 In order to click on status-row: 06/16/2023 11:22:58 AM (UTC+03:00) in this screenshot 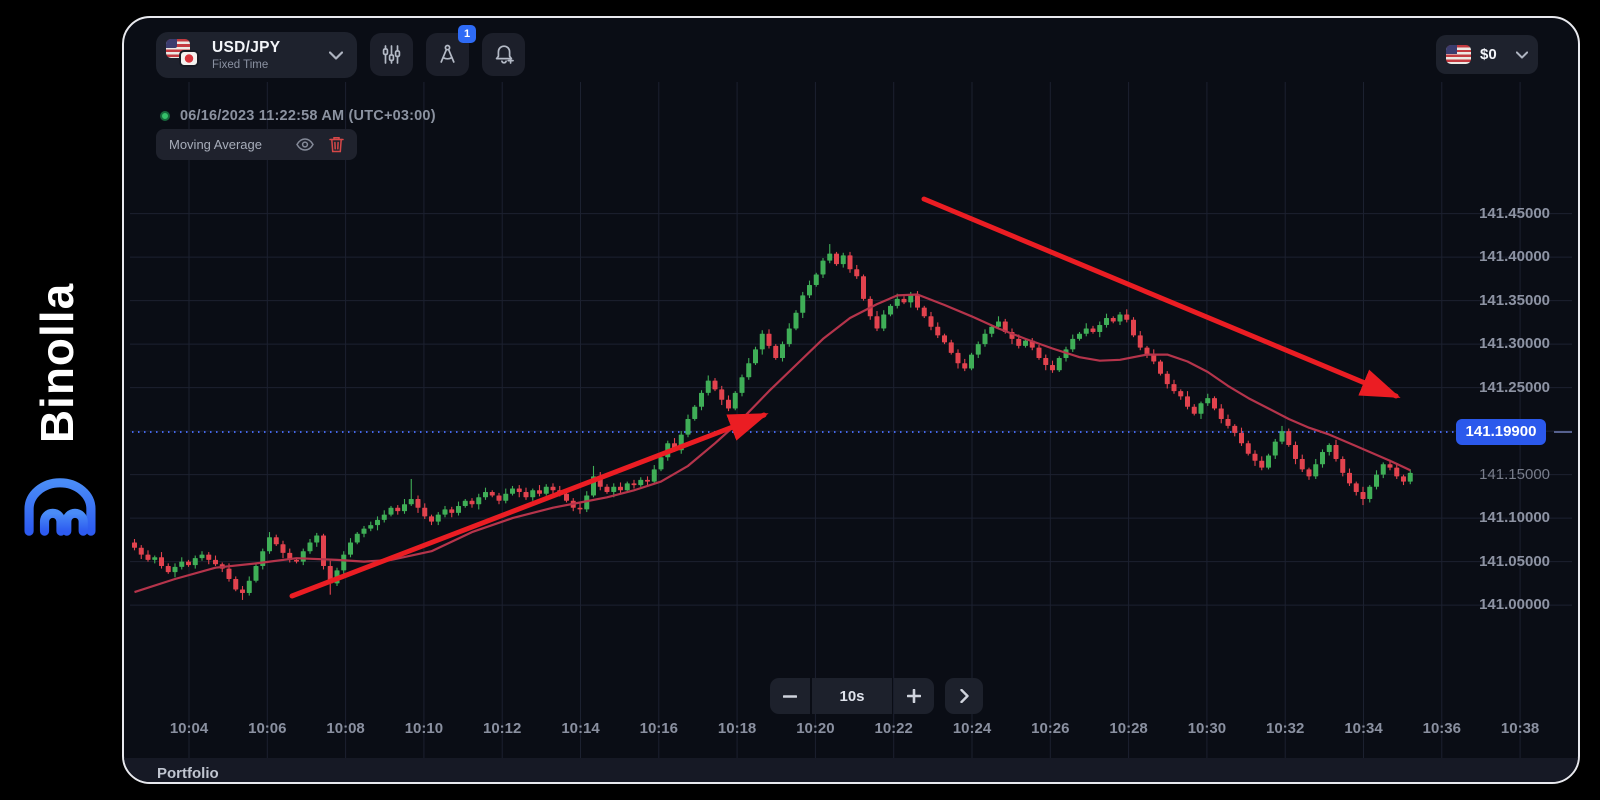, I will do `click(298, 116)`.